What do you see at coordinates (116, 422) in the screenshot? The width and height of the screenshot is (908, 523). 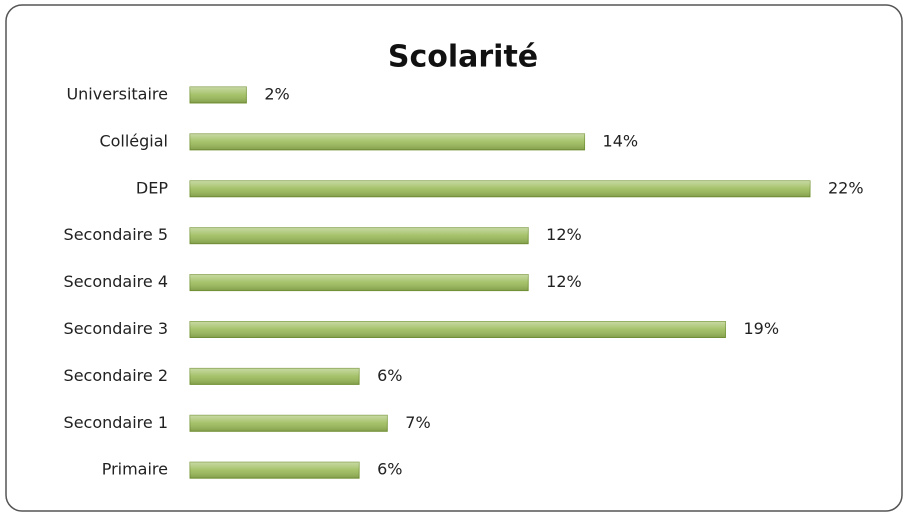 I see `category-label: Secondaire 1` at bounding box center [116, 422].